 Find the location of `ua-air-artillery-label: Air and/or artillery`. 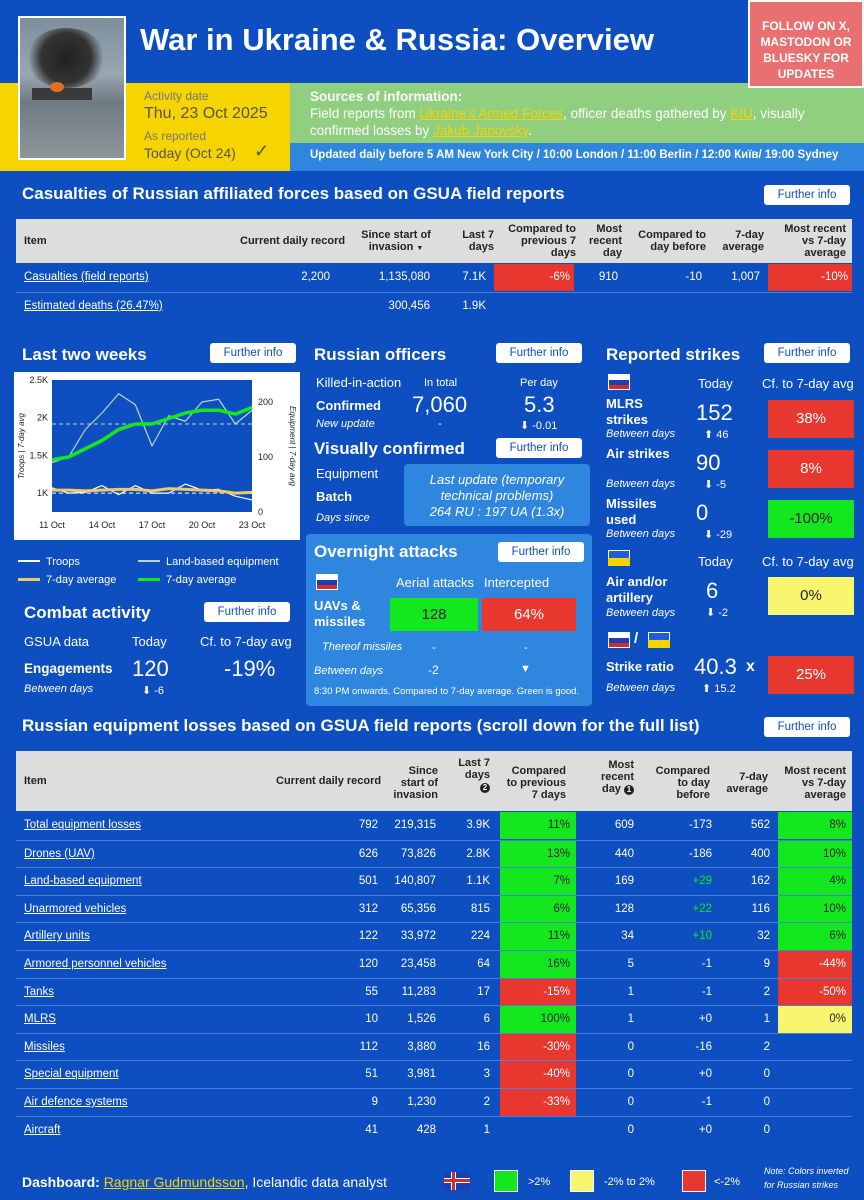

ua-air-artillery-label: Air and/or artillery is located at coordinates (637, 589).